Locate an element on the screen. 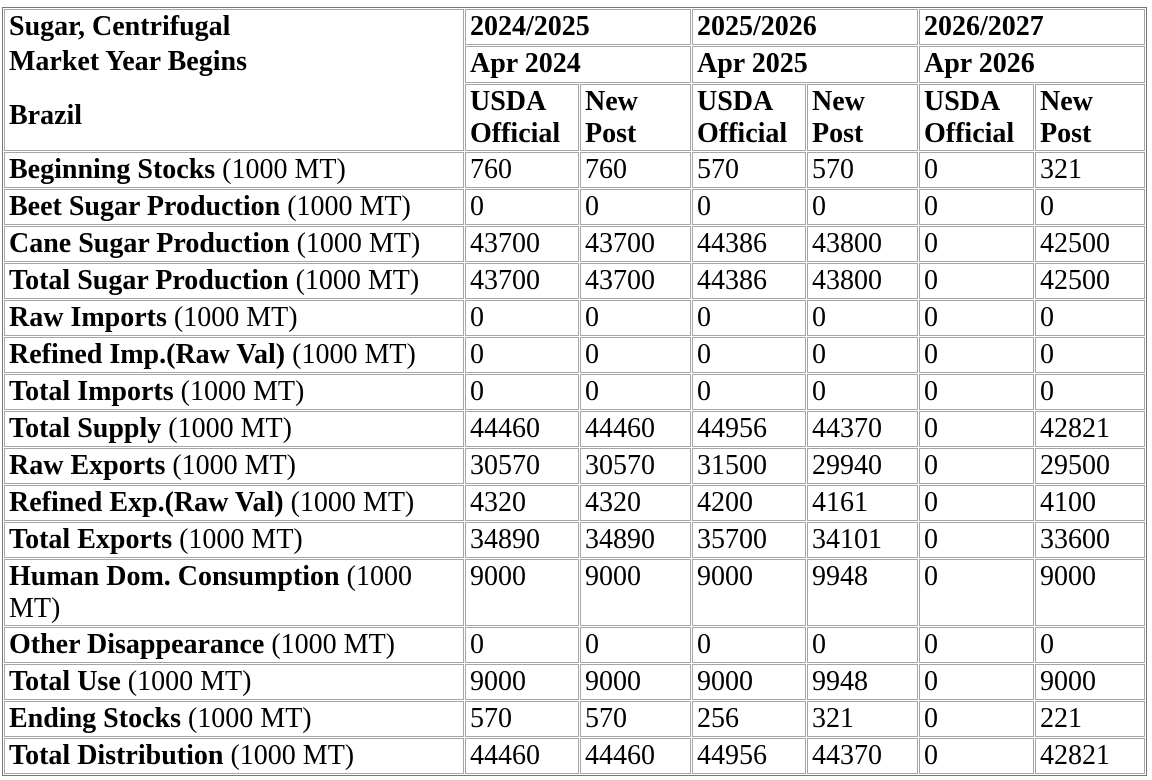 The height and width of the screenshot is (780, 1152). table-row: Refined Imp.(Raw Val) (1000 MT) 0 0 0 0 0 0 is located at coordinates (574, 355).